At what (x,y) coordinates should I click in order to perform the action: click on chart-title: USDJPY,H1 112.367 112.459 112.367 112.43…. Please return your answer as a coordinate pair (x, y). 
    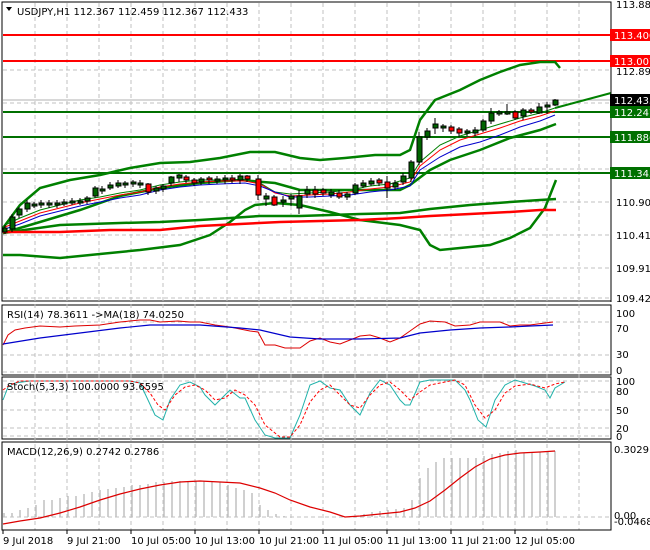
    Looking at the image, I should click on (132, 12).